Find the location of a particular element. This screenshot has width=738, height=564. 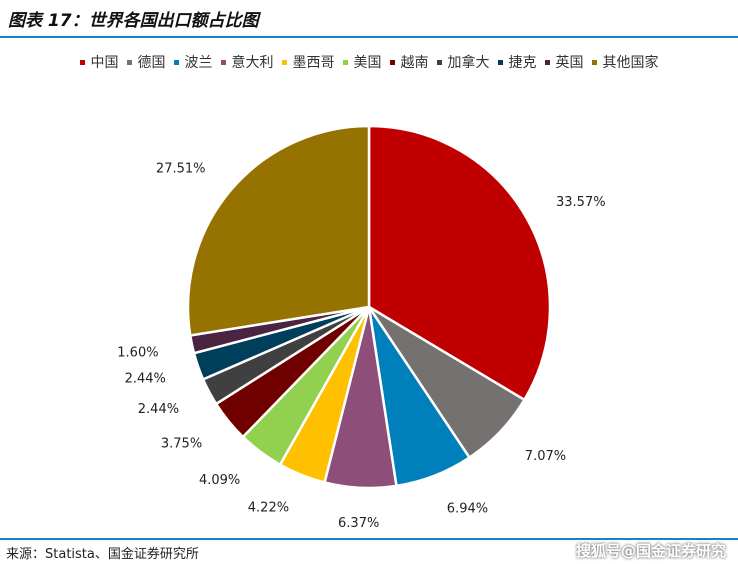

legend-label: 其他国家 is located at coordinates (630, 63).